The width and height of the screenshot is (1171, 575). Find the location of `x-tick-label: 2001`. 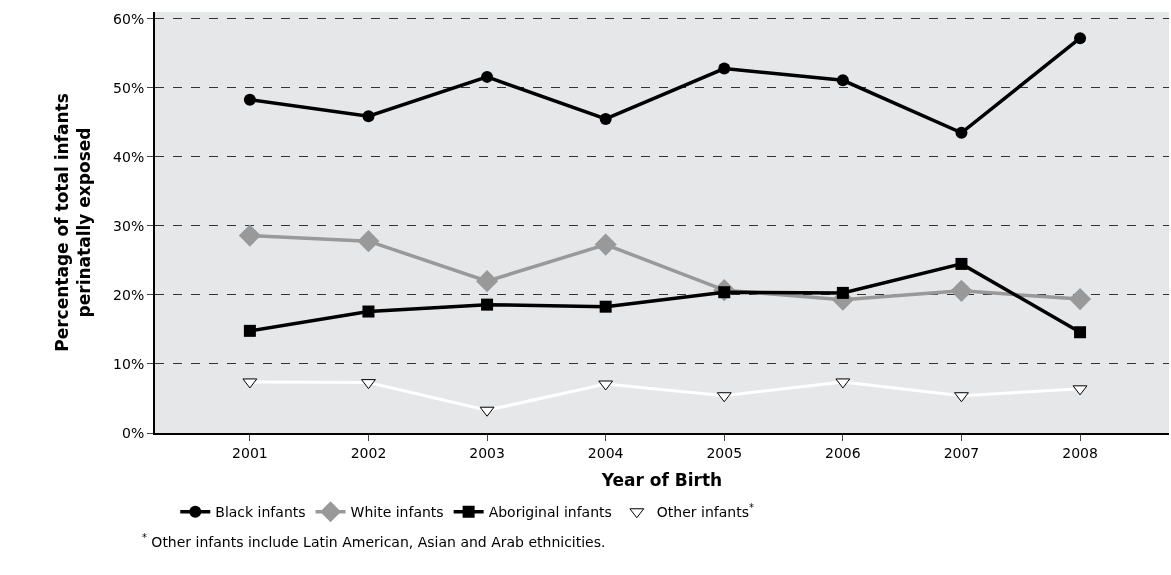

x-tick-label: 2001 is located at coordinates (250, 452).